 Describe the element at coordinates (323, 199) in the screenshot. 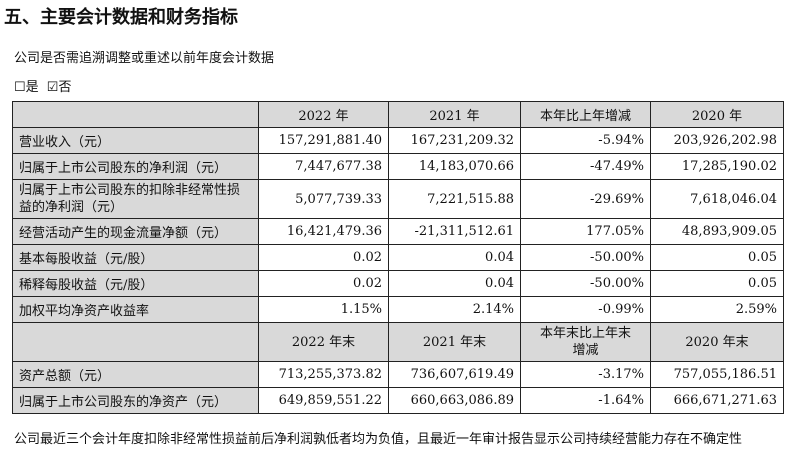

I see `cell-value: 5,077,739.33` at that location.